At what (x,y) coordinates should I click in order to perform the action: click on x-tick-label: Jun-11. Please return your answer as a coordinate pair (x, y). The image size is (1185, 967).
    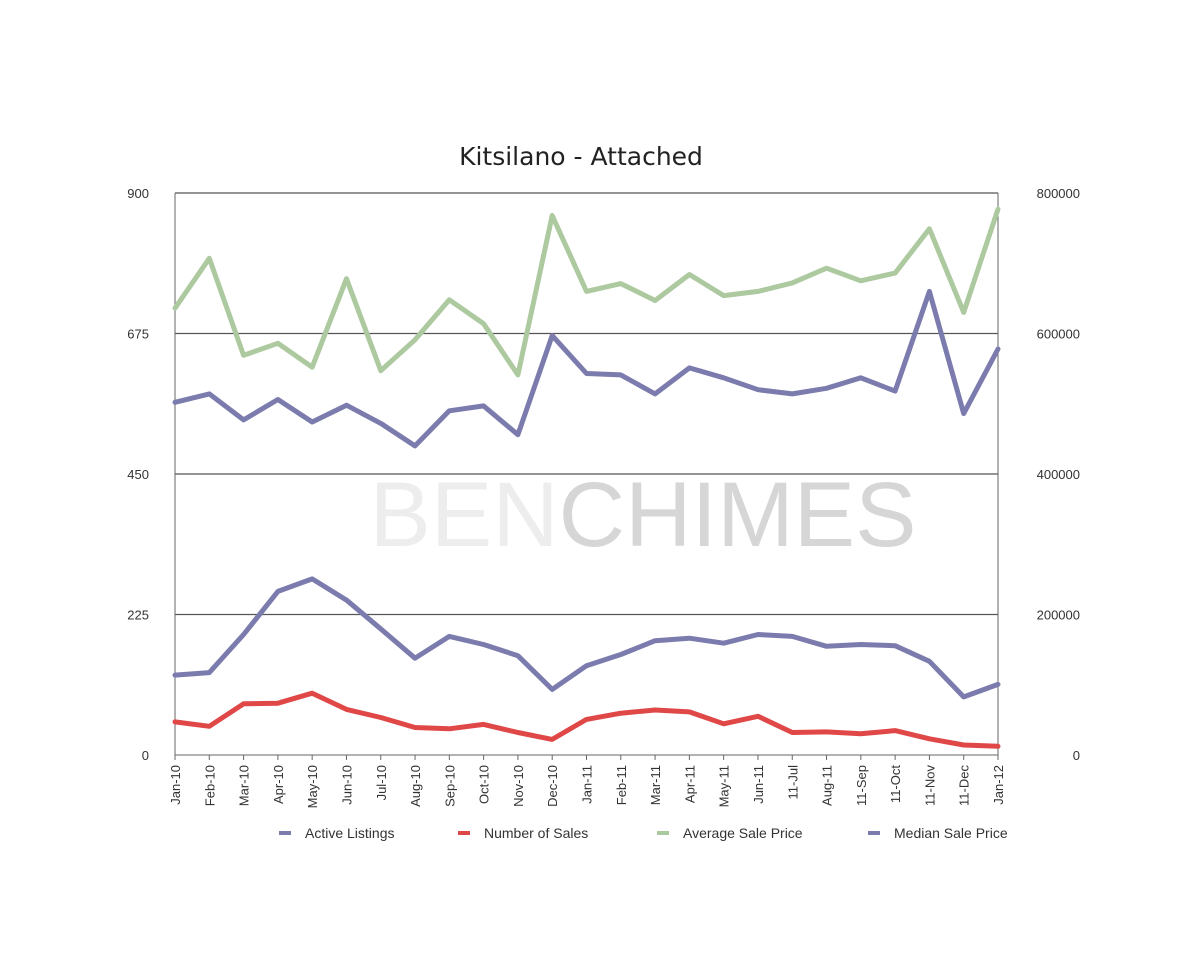
    Looking at the image, I should click on (758, 784).